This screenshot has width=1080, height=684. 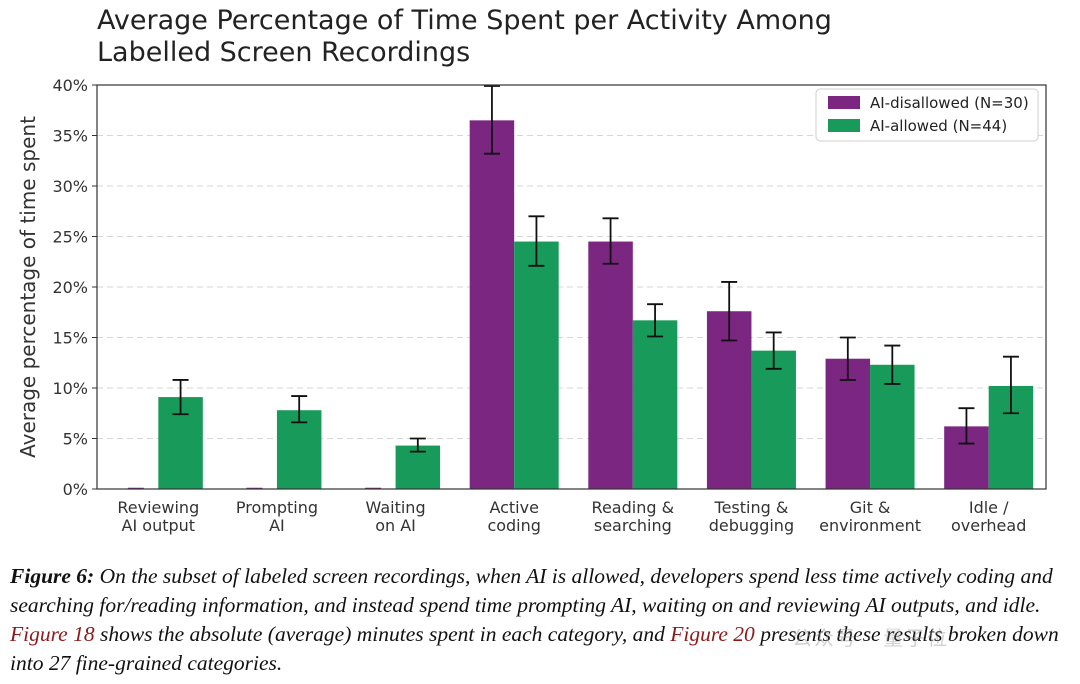 What do you see at coordinates (988, 516) in the screenshot?
I see `x-tick-label: Idle / overhead` at bounding box center [988, 516].